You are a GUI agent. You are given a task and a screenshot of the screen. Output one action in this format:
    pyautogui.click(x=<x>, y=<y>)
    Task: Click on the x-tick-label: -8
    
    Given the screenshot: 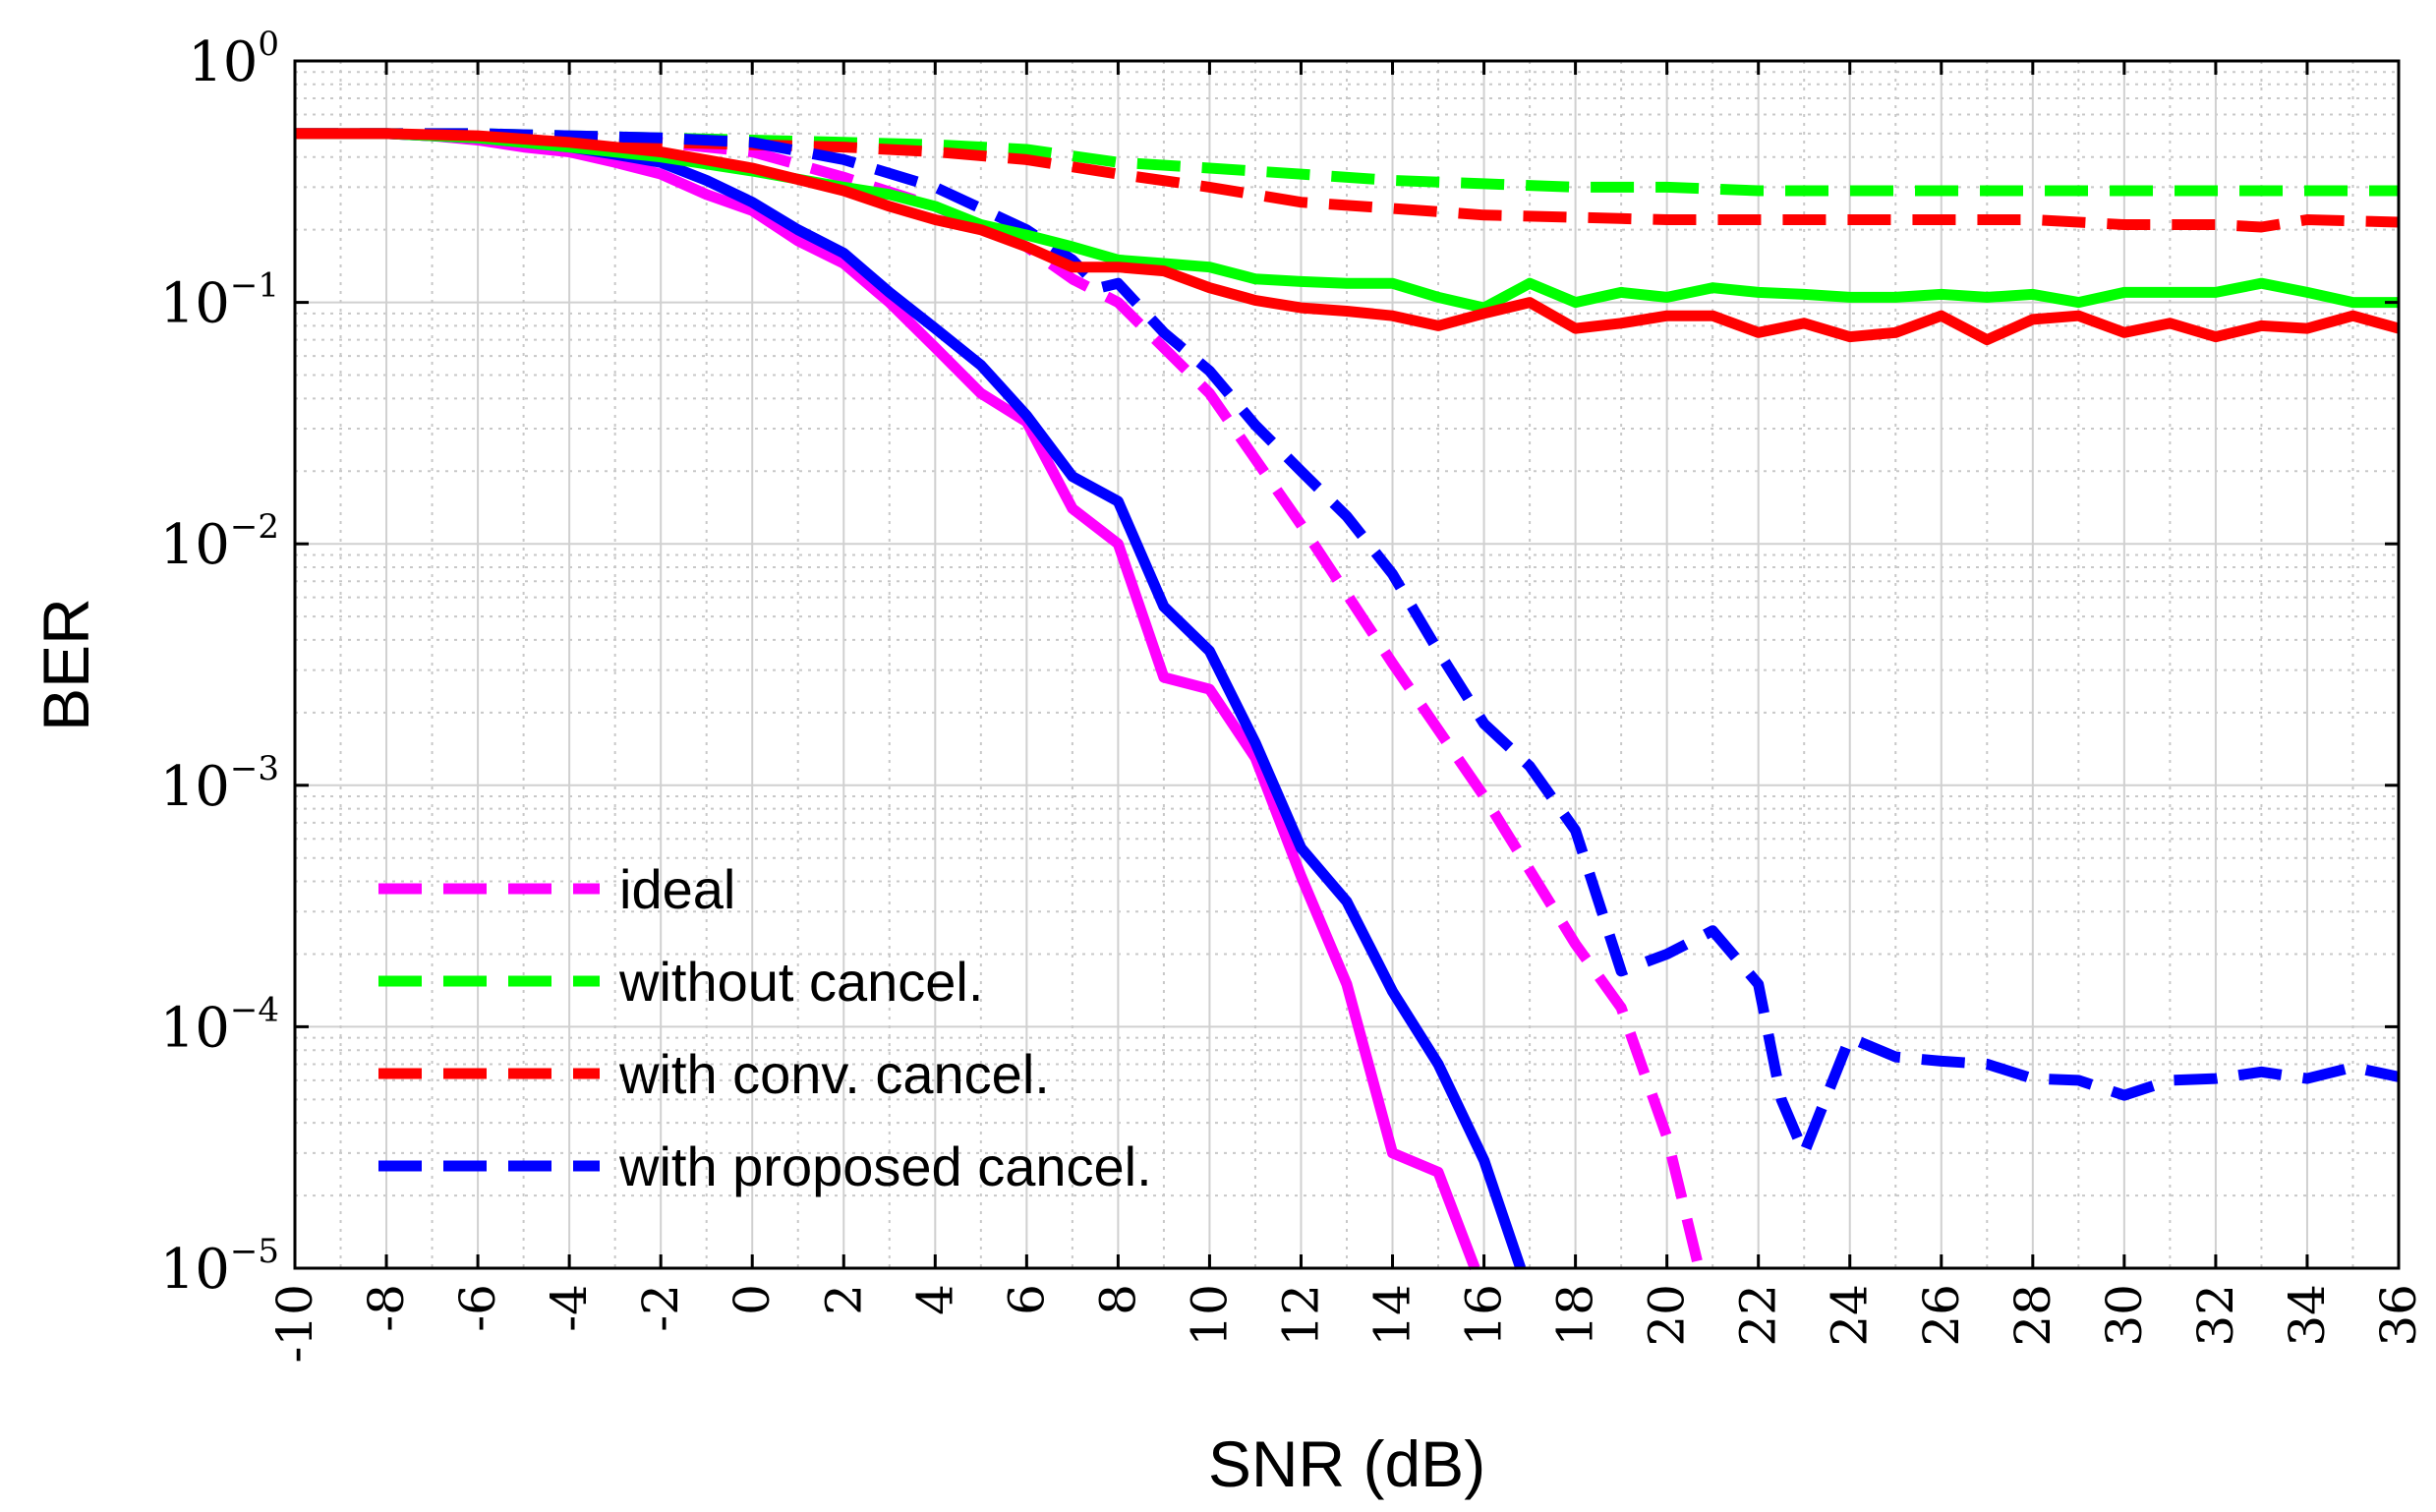 What is the action you would take?
    pyautogui.click(x=386, y=1308)
    